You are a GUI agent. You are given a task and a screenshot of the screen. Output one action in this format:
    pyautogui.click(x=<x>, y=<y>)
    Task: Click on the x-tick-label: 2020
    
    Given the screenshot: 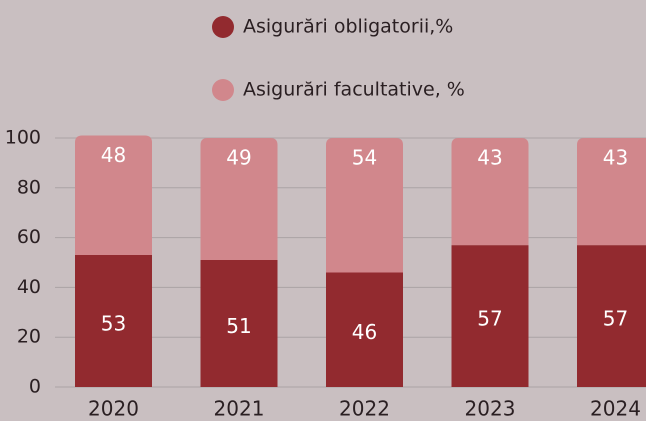 What is the action you would take?
    pyautogui.click(x=113, y=409)
    